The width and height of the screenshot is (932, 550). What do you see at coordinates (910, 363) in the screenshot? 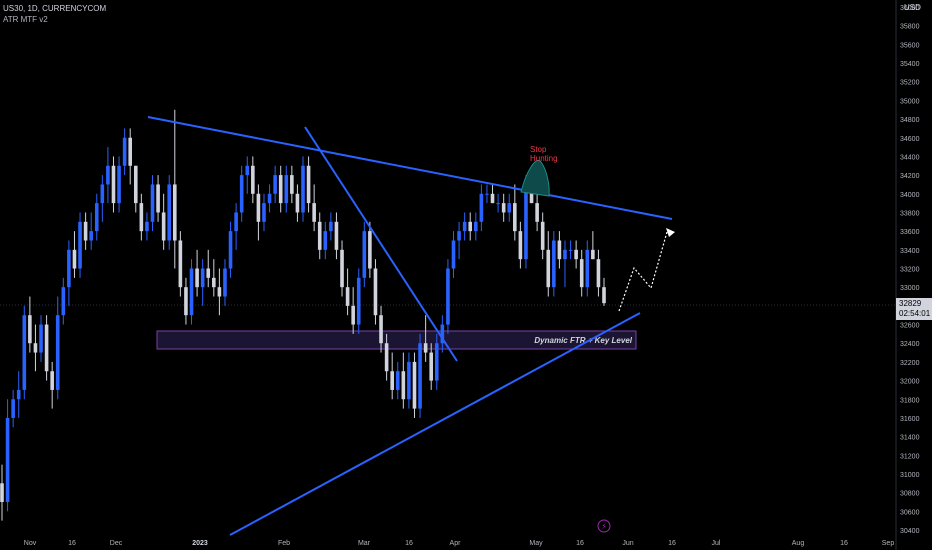
I see `price-tick-label: 32200` at bounding box center [910, 363].